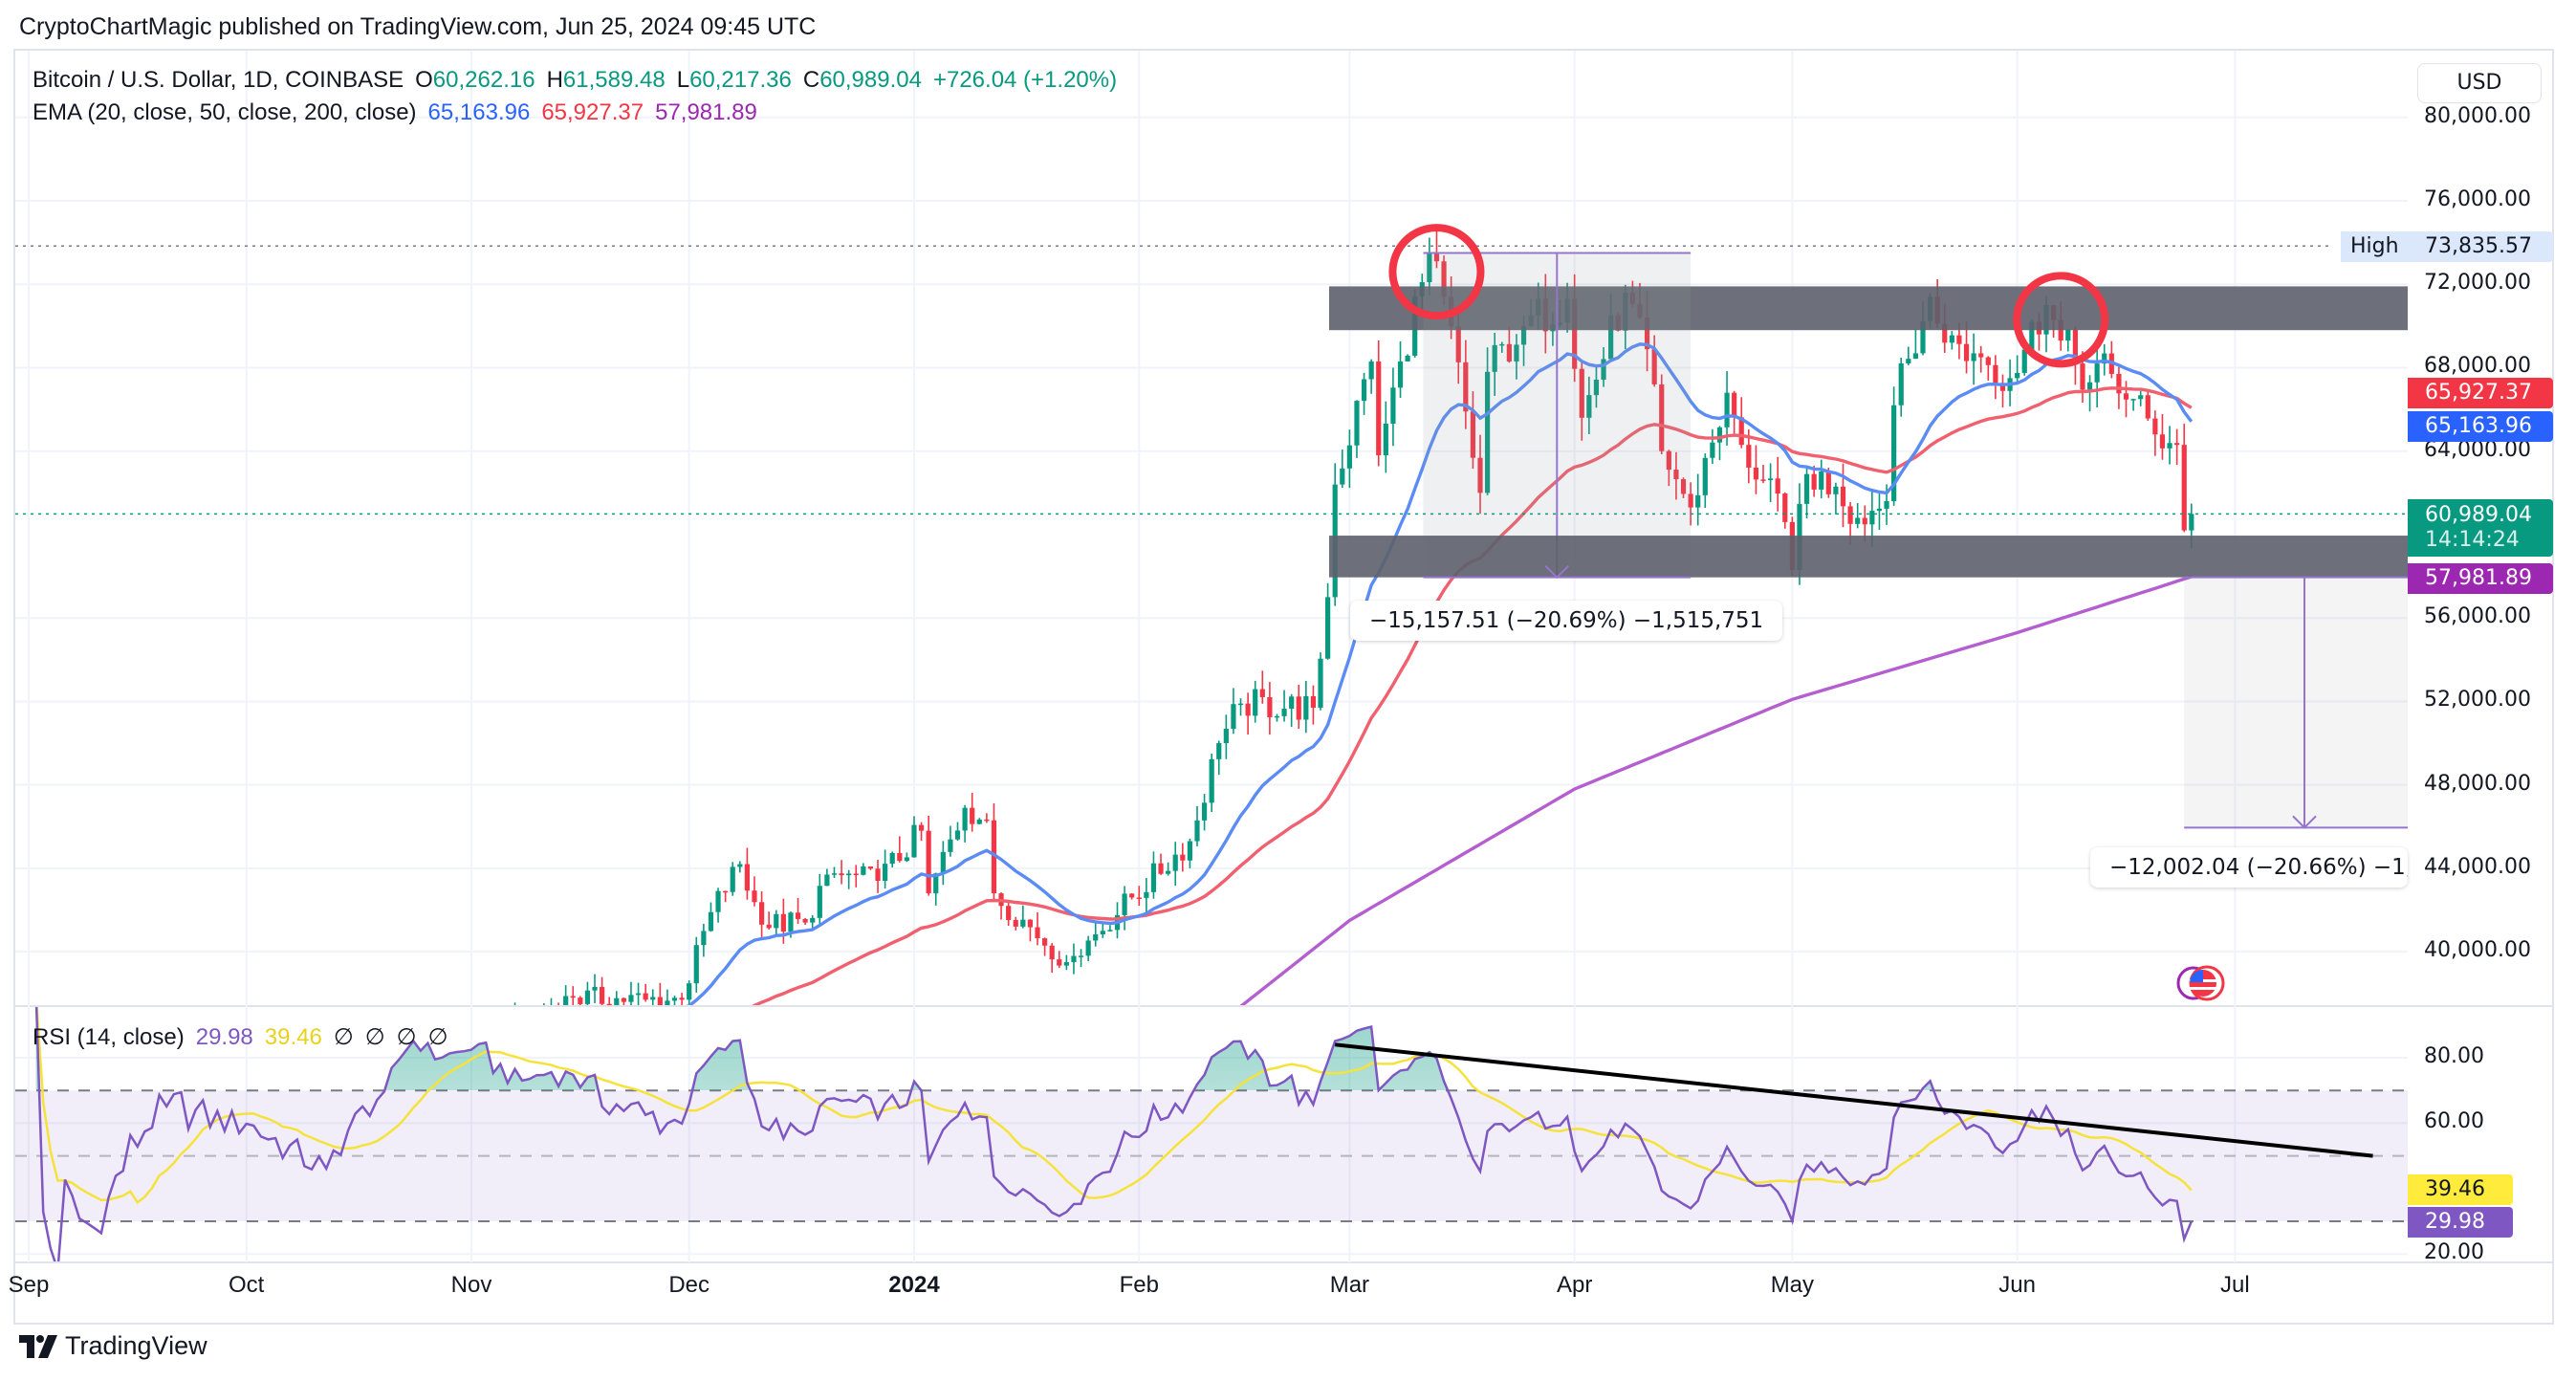 This screenshot has height=1381, width=2576. Describe the element at coordinates (2454, 1056) in the screenshot. I see `rsi-tick: 80.00` at that location.